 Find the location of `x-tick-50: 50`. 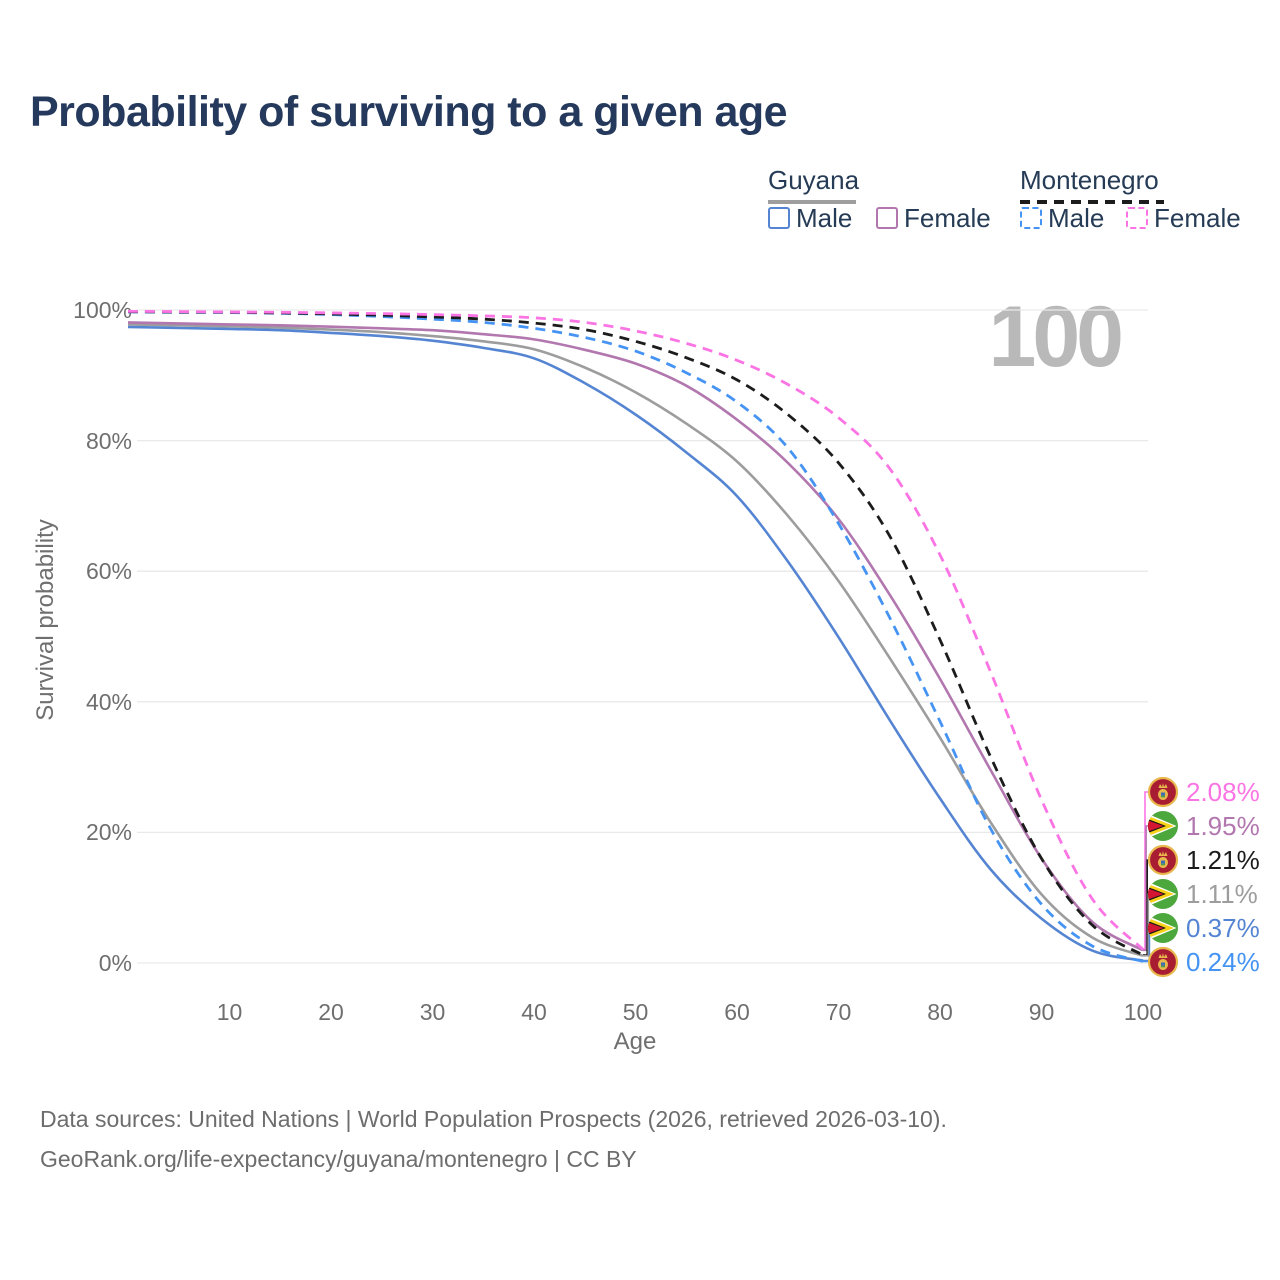

x-tick-50: 50 is located at coordinates (635, 1012).